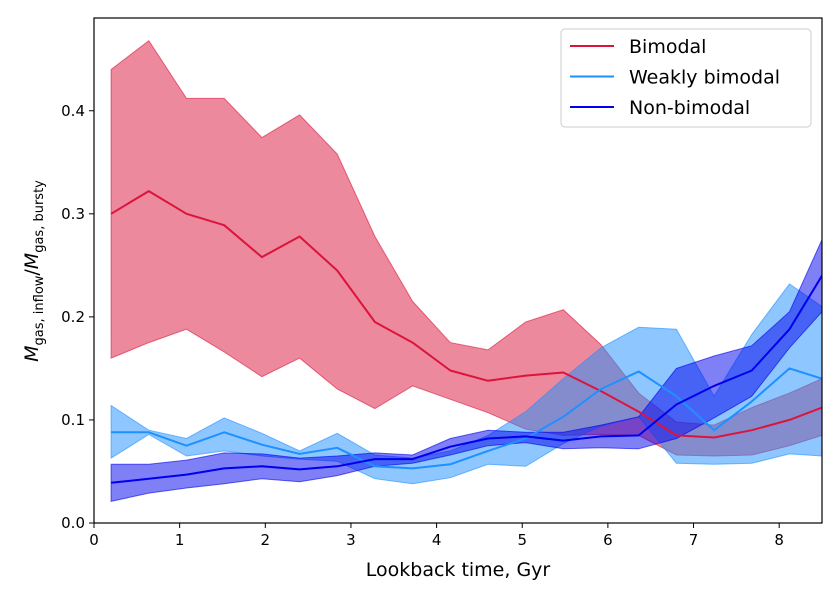  What do you see at coordinates (73, 111) in the screenshot?
I see `y-tick-label: 0.4` at bounding box center [73, 111].